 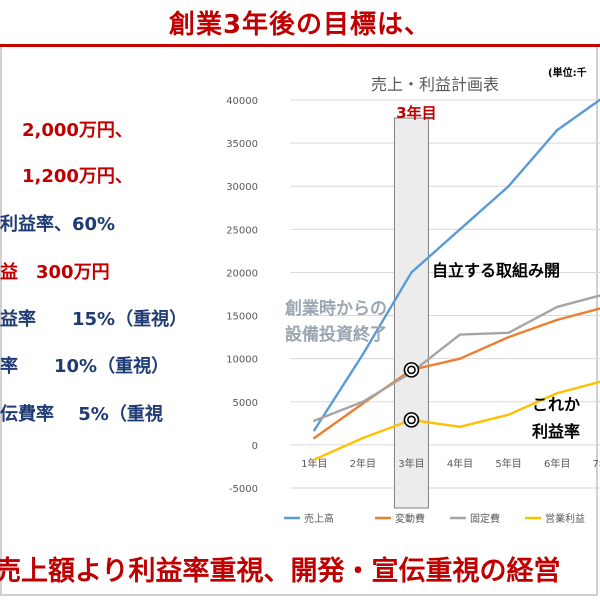 I want to click on y-tick-label: 15000, so click(x=242, y=317).